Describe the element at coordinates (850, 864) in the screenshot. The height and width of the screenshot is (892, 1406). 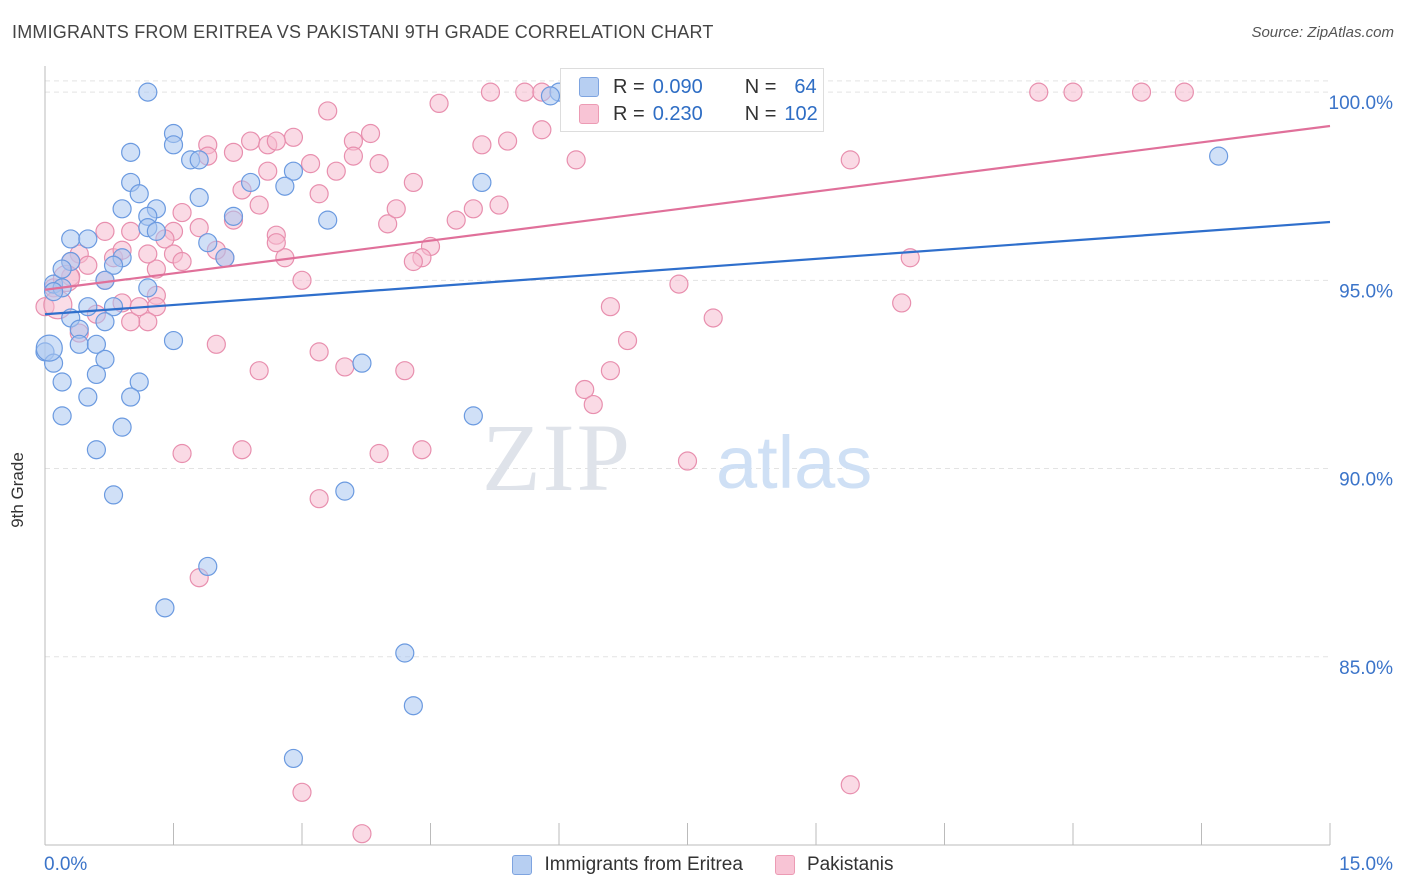
I see `pakistanis-legend-label: Pakistanis` at that location.